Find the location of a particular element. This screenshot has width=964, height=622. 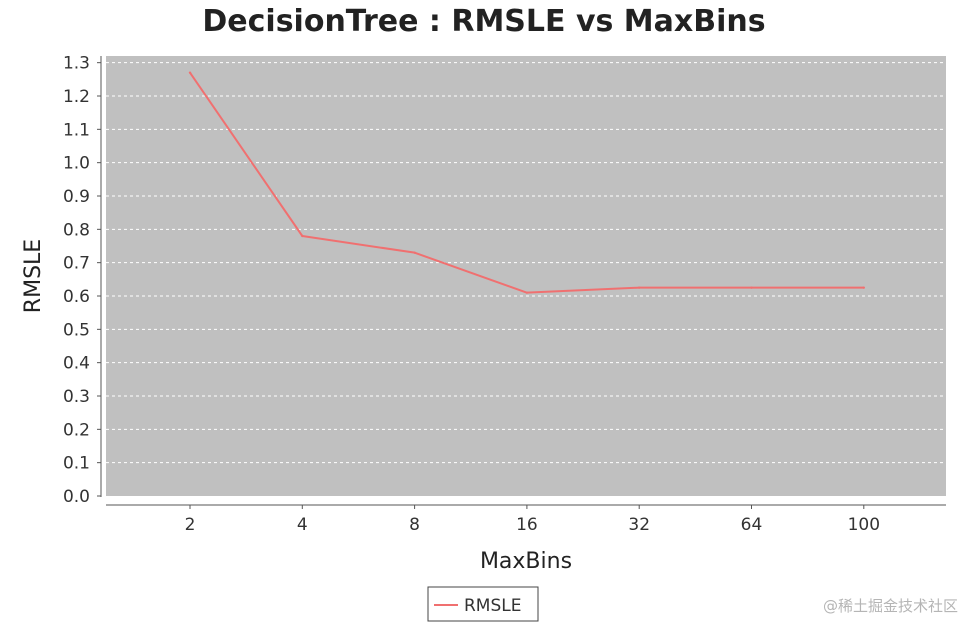

y-tick-label: 1.3 is located at coordinates (76, 64).